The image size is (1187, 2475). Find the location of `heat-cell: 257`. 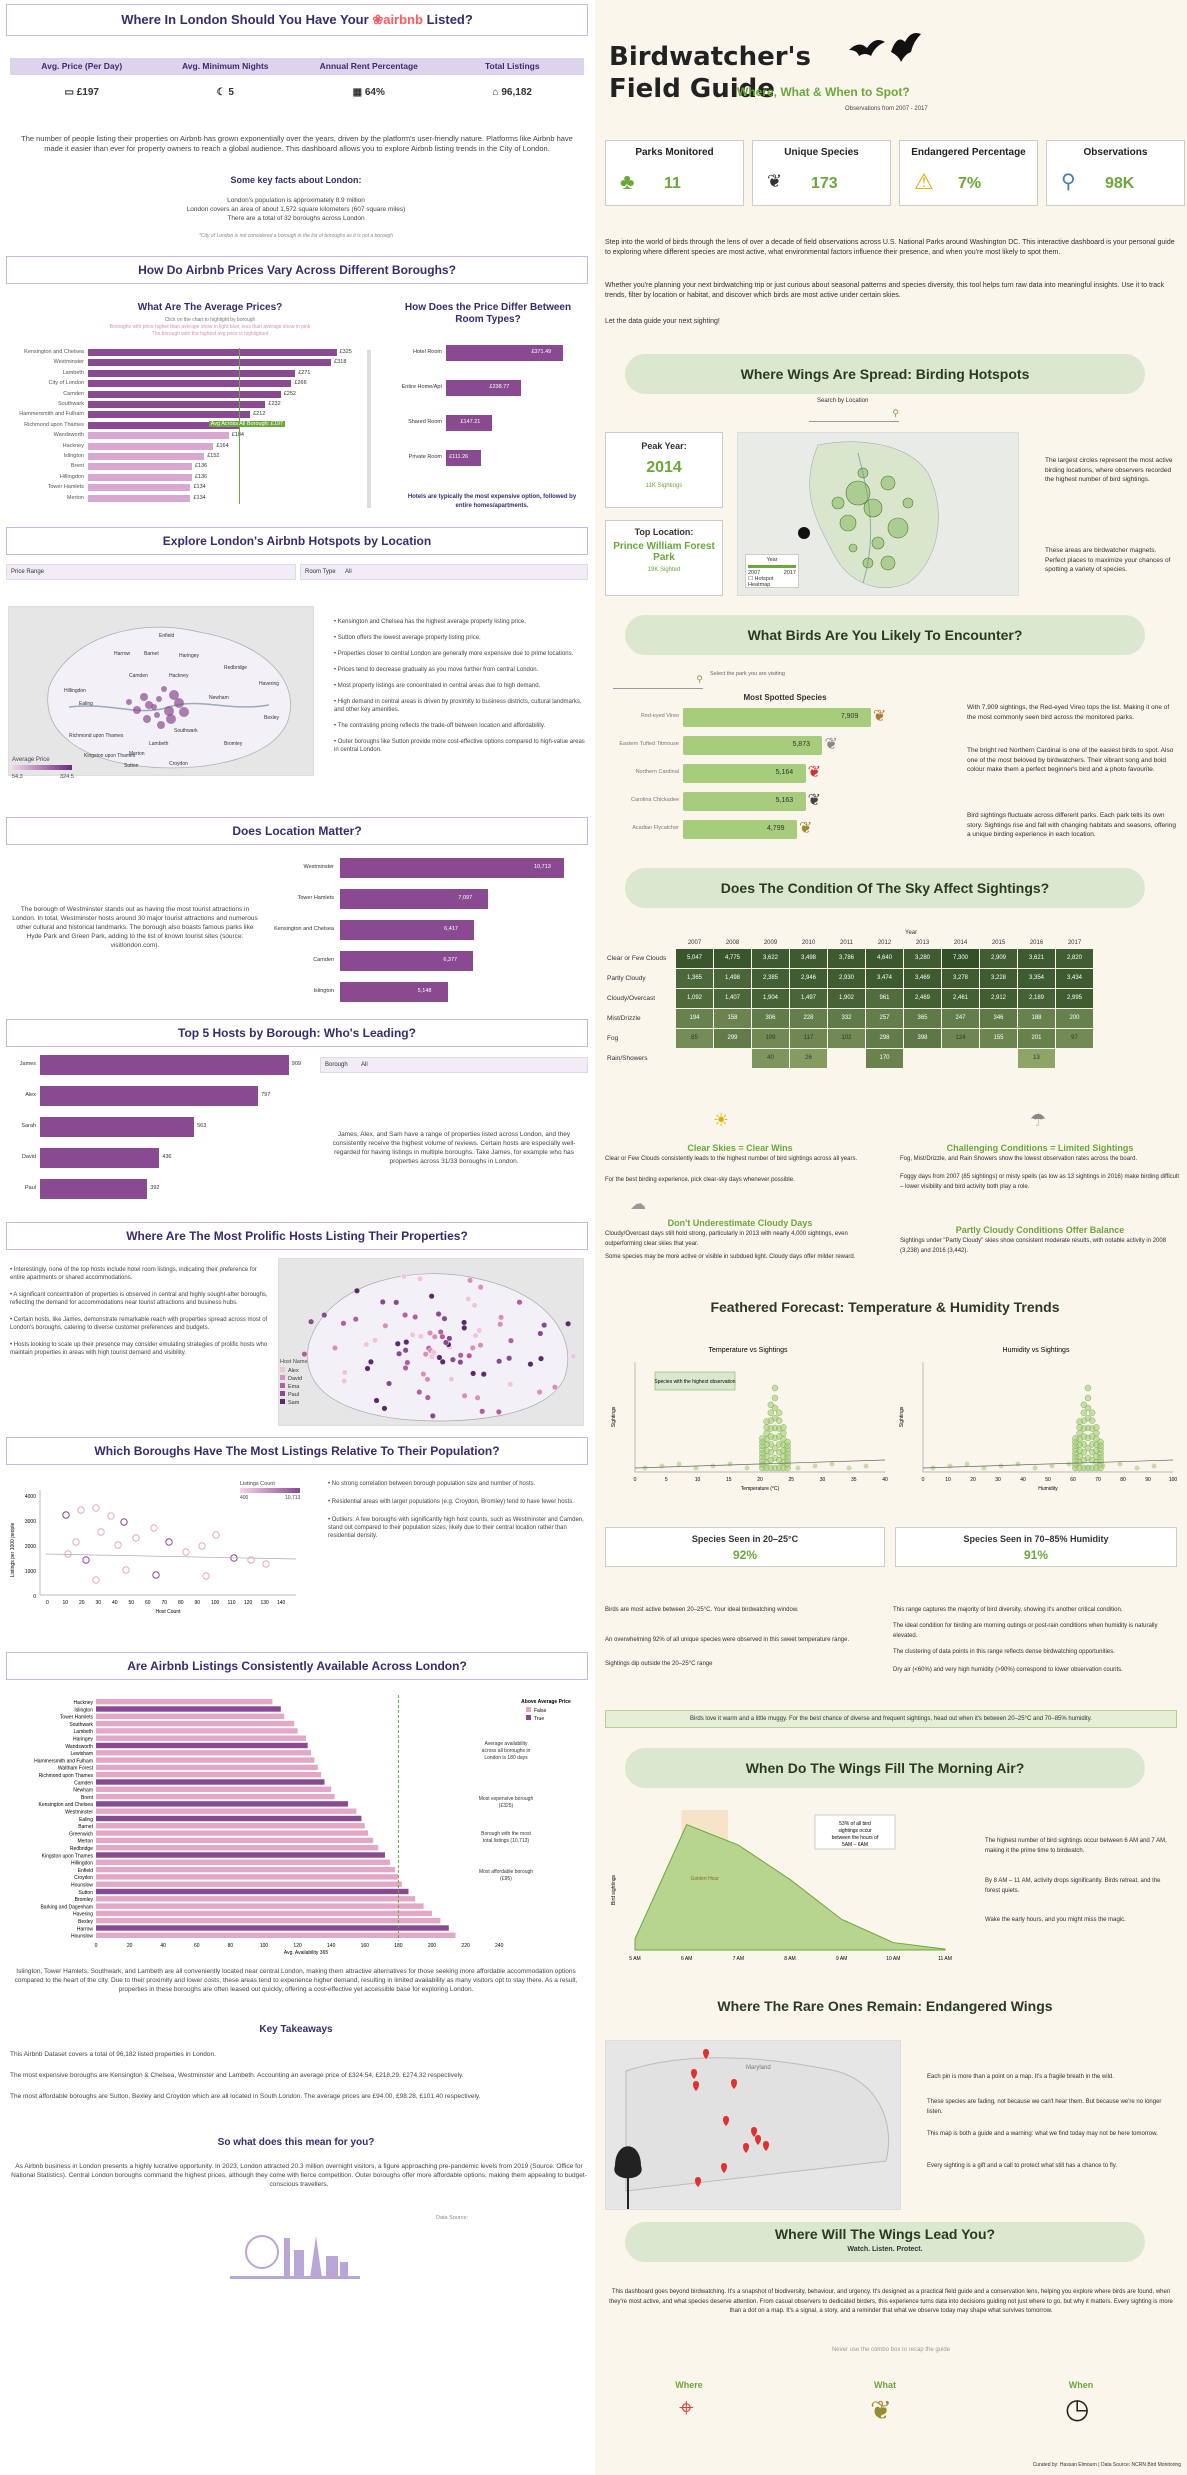

heat-cell: 257 is located at coordinates (884, 1018).